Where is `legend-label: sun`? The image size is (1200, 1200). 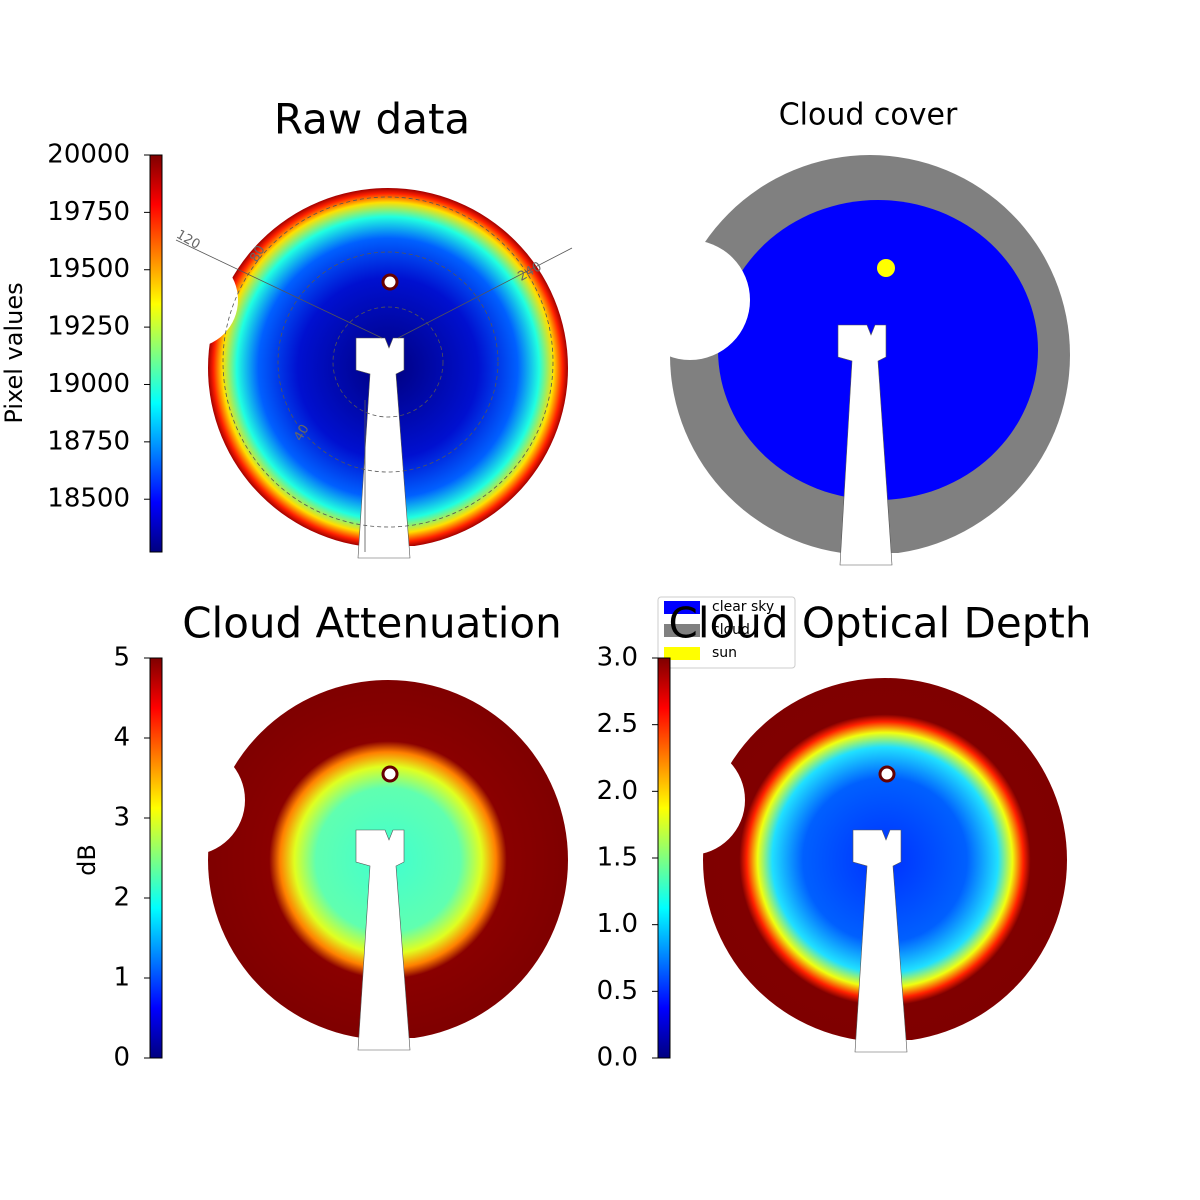 legend-label: sun is located at coordinates (724, 653).